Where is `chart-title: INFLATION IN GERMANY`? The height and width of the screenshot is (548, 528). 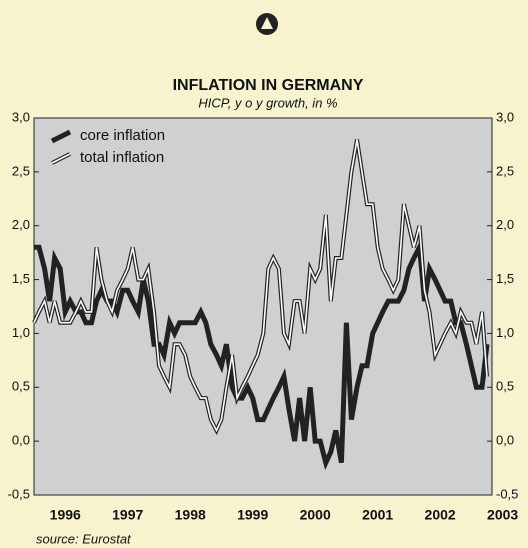 chart-title: INFLATION IN GERMANY is located at coordinates (268, 85).